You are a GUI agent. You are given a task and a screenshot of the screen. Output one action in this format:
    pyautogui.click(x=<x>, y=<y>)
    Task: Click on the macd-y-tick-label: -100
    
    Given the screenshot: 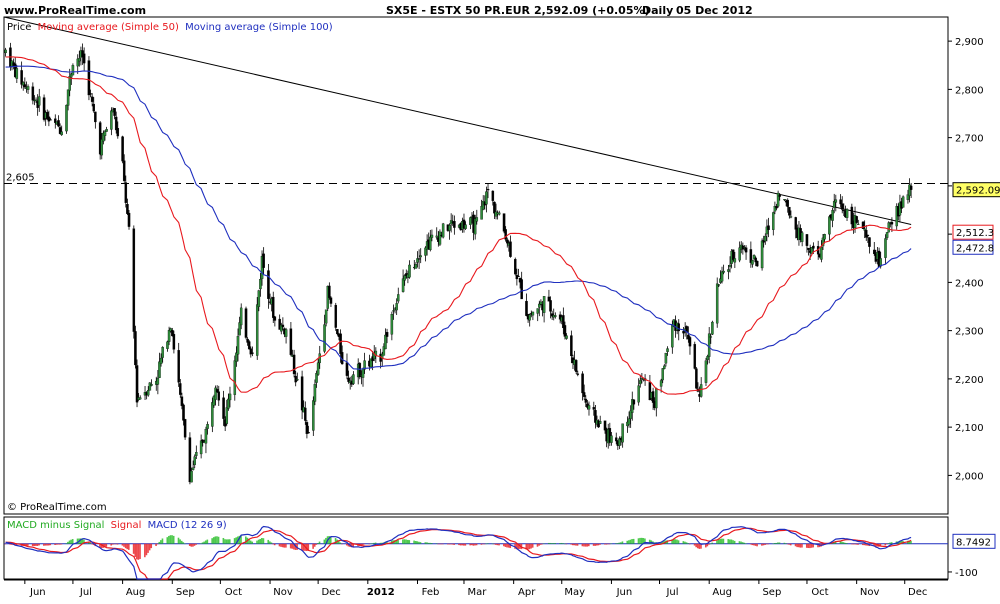 What is the action you would take?
    pyautogui.click(x=966, y=573)
    